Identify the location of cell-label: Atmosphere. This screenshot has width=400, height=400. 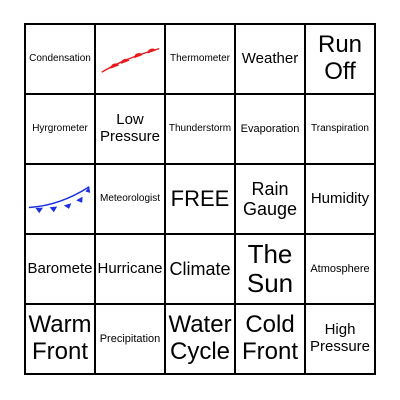
(340, 268).